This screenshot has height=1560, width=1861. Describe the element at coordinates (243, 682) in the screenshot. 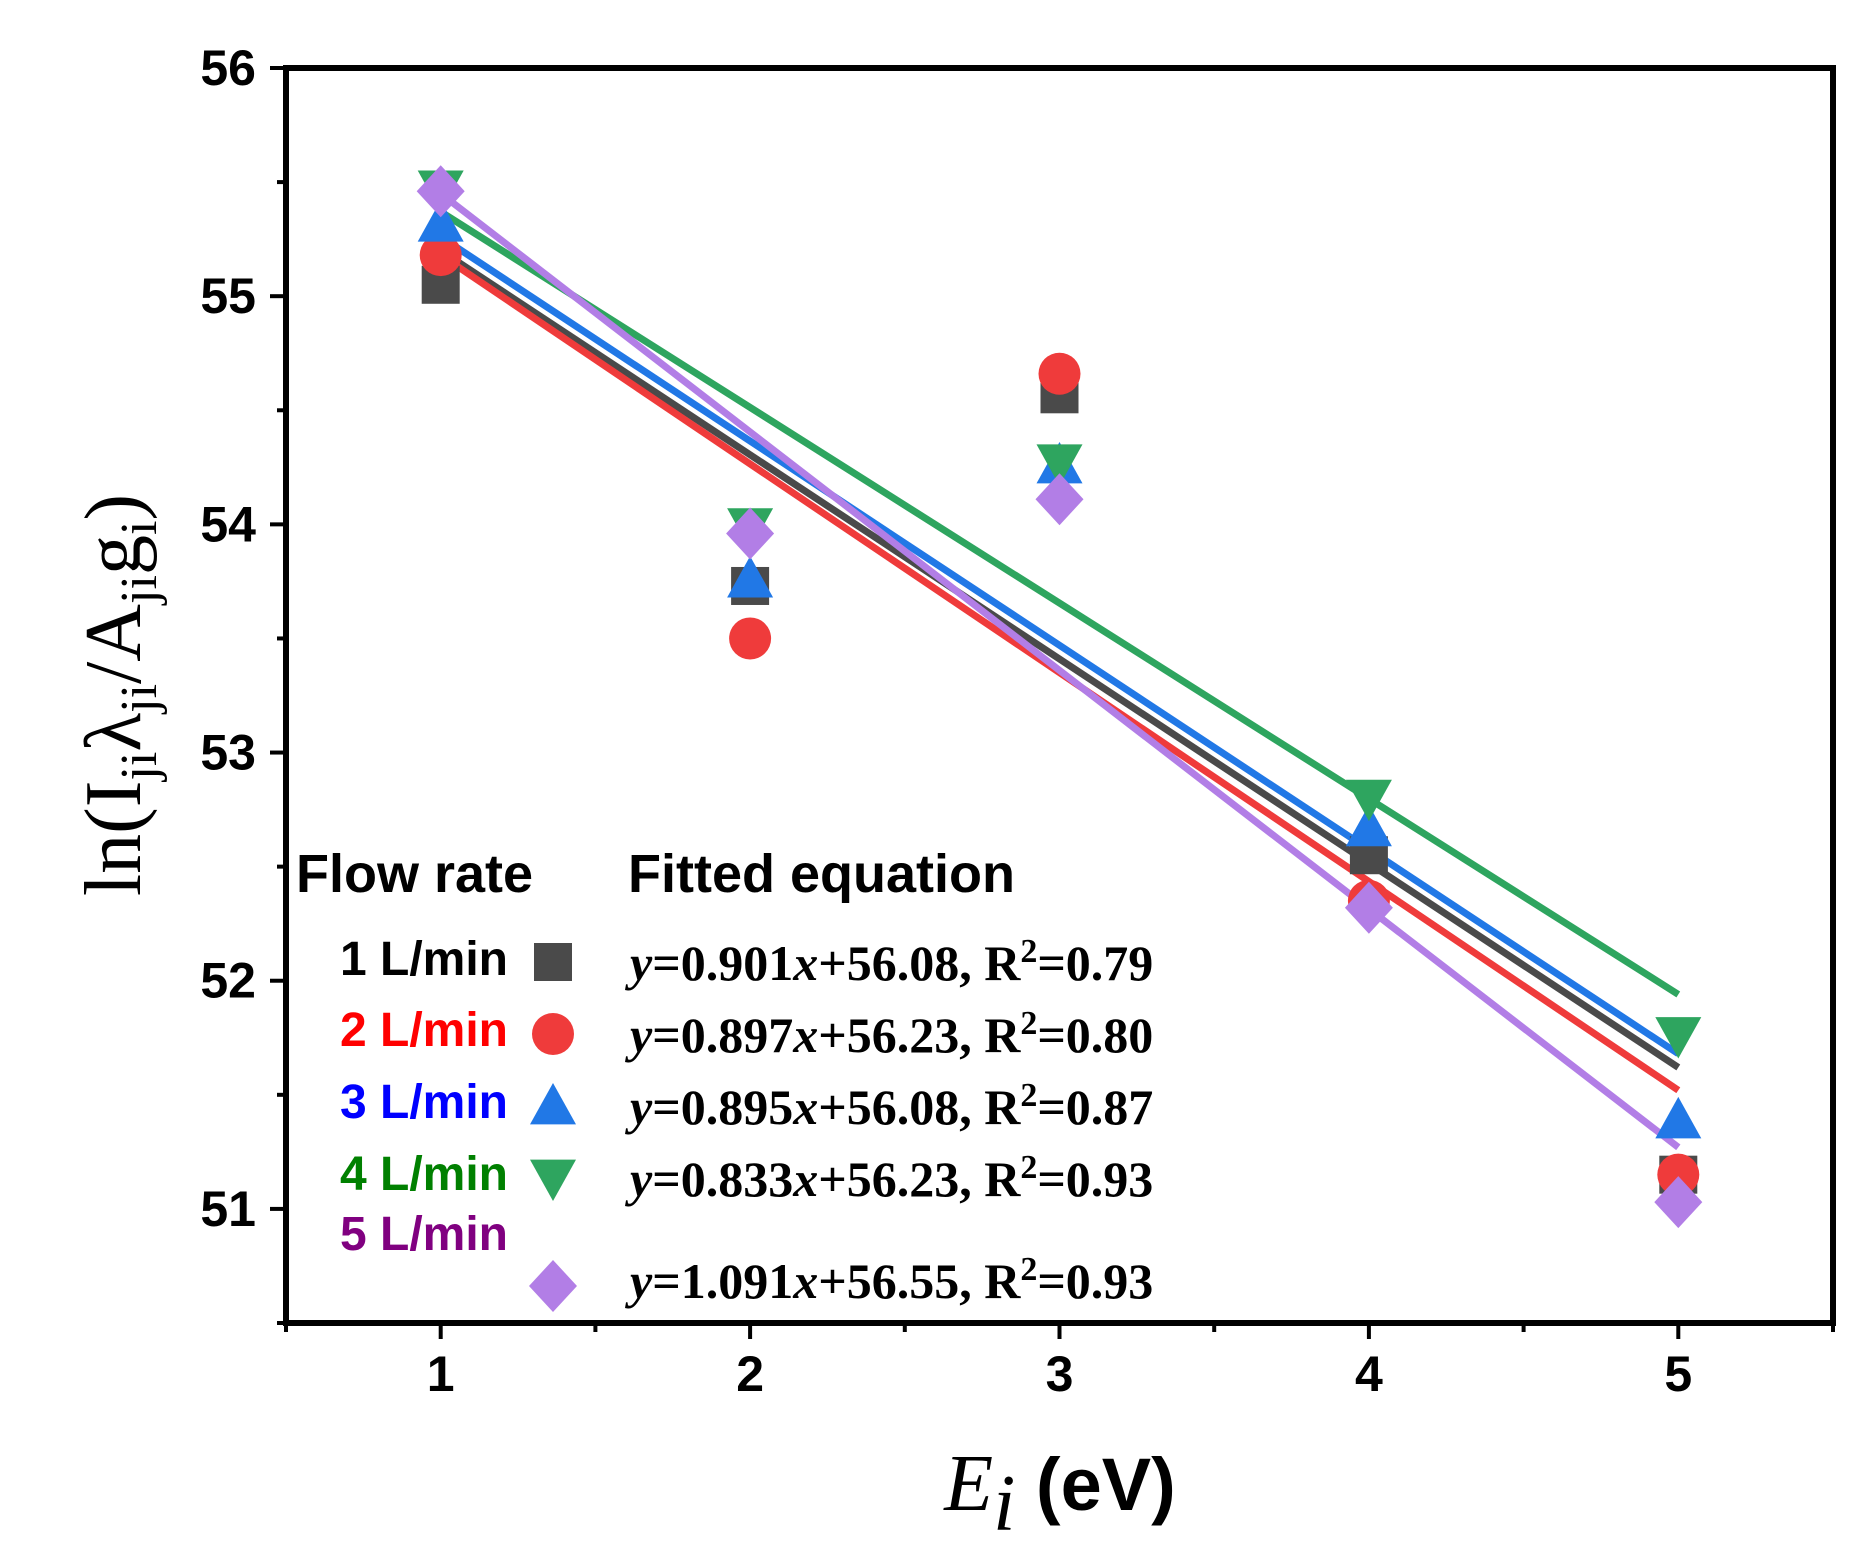

I see `y-axis-ticks: 51 52 53 54 55 56` at that location.